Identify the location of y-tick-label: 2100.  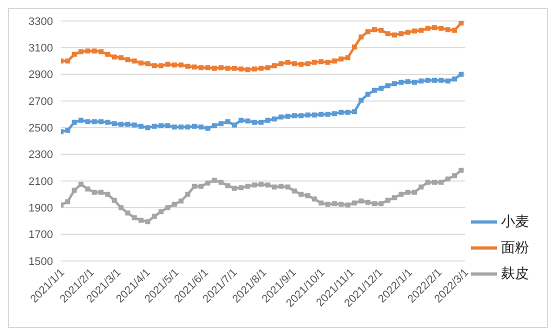
(40, 182).